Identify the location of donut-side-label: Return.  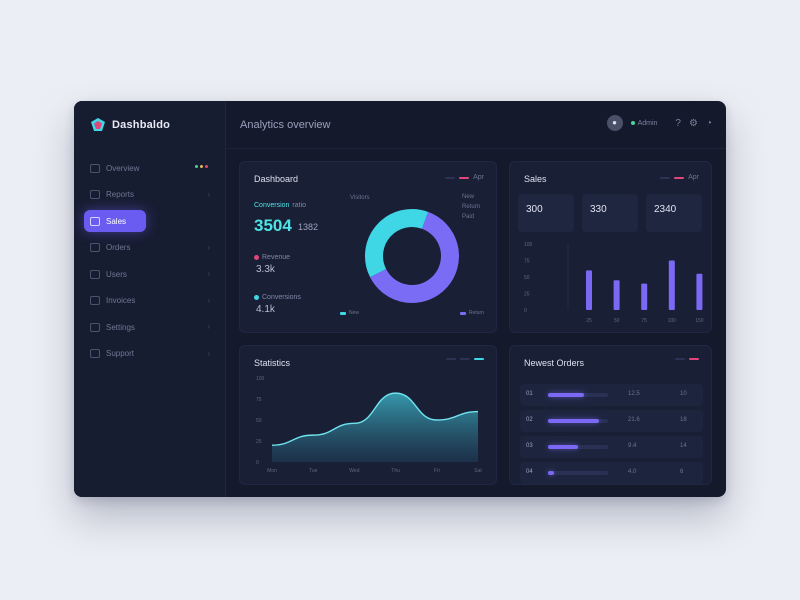
(471, 207).